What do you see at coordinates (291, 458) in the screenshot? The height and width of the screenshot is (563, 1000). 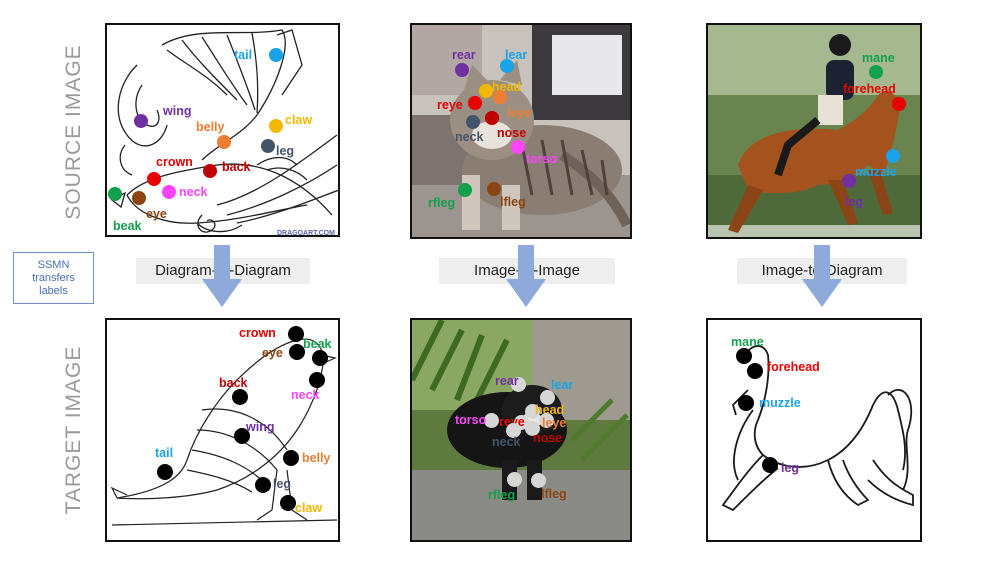 I see `bird-target-keypoint-belly` at bounding box center [291, 458].